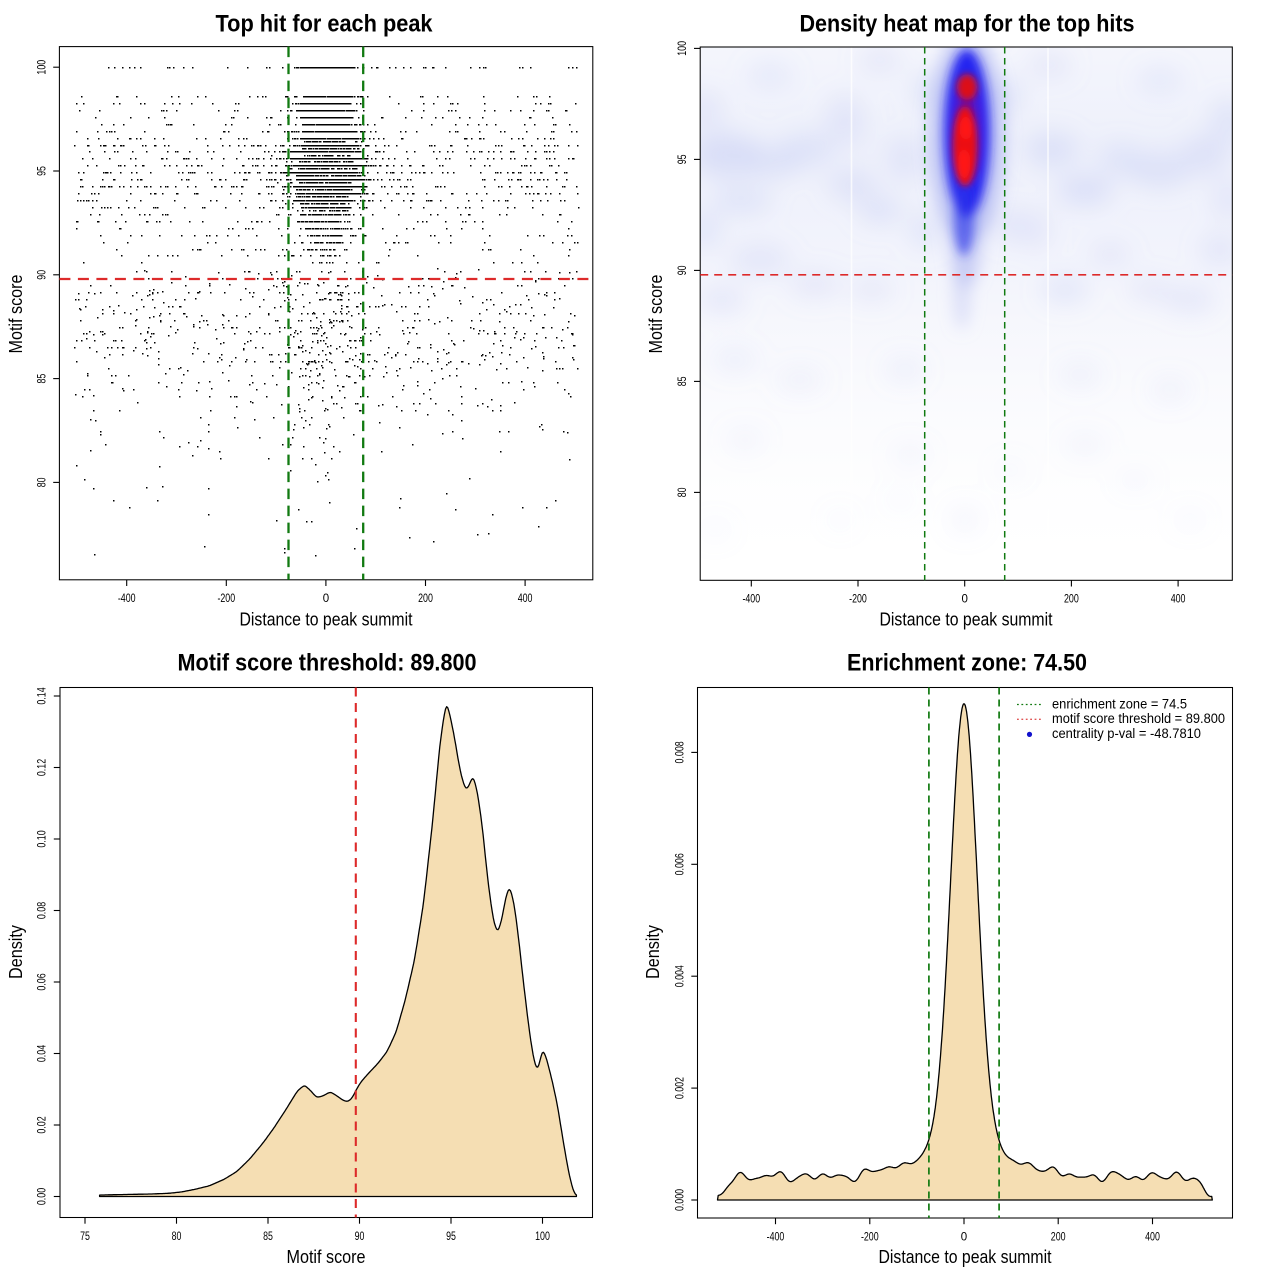 This screenshot has width=1280, height=1280. I want to click on svg-text: 0.04, so click(42, 1053).